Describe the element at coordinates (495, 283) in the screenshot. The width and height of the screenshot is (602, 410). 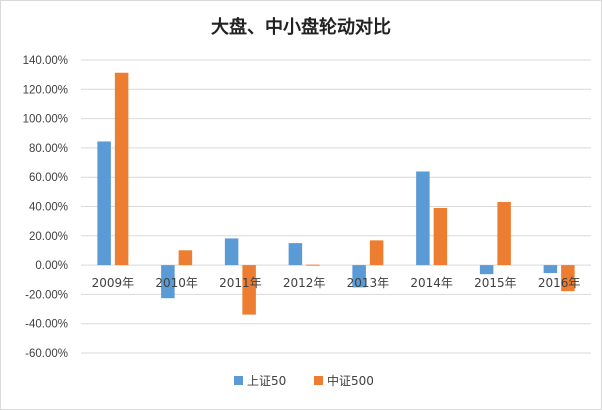
I see `x-tick-label: 2015年` at that location.